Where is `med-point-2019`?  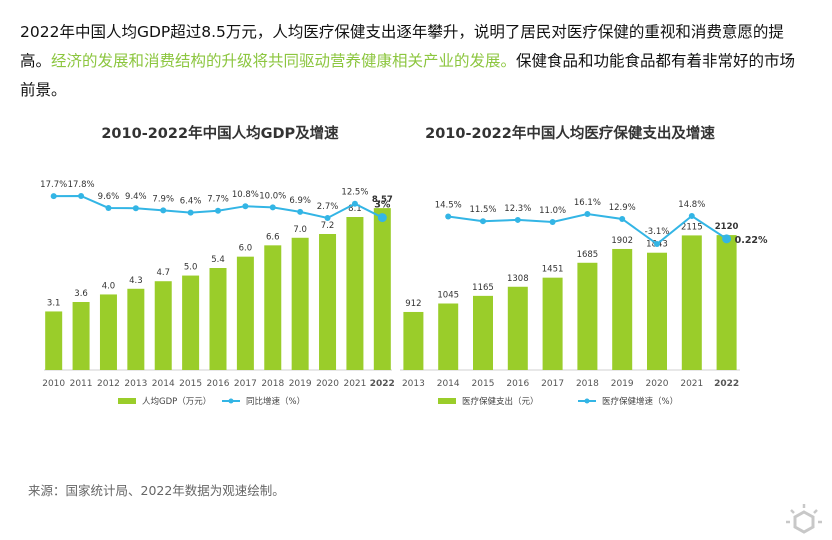 med-point-2019 is located at coordinates (622, 219).